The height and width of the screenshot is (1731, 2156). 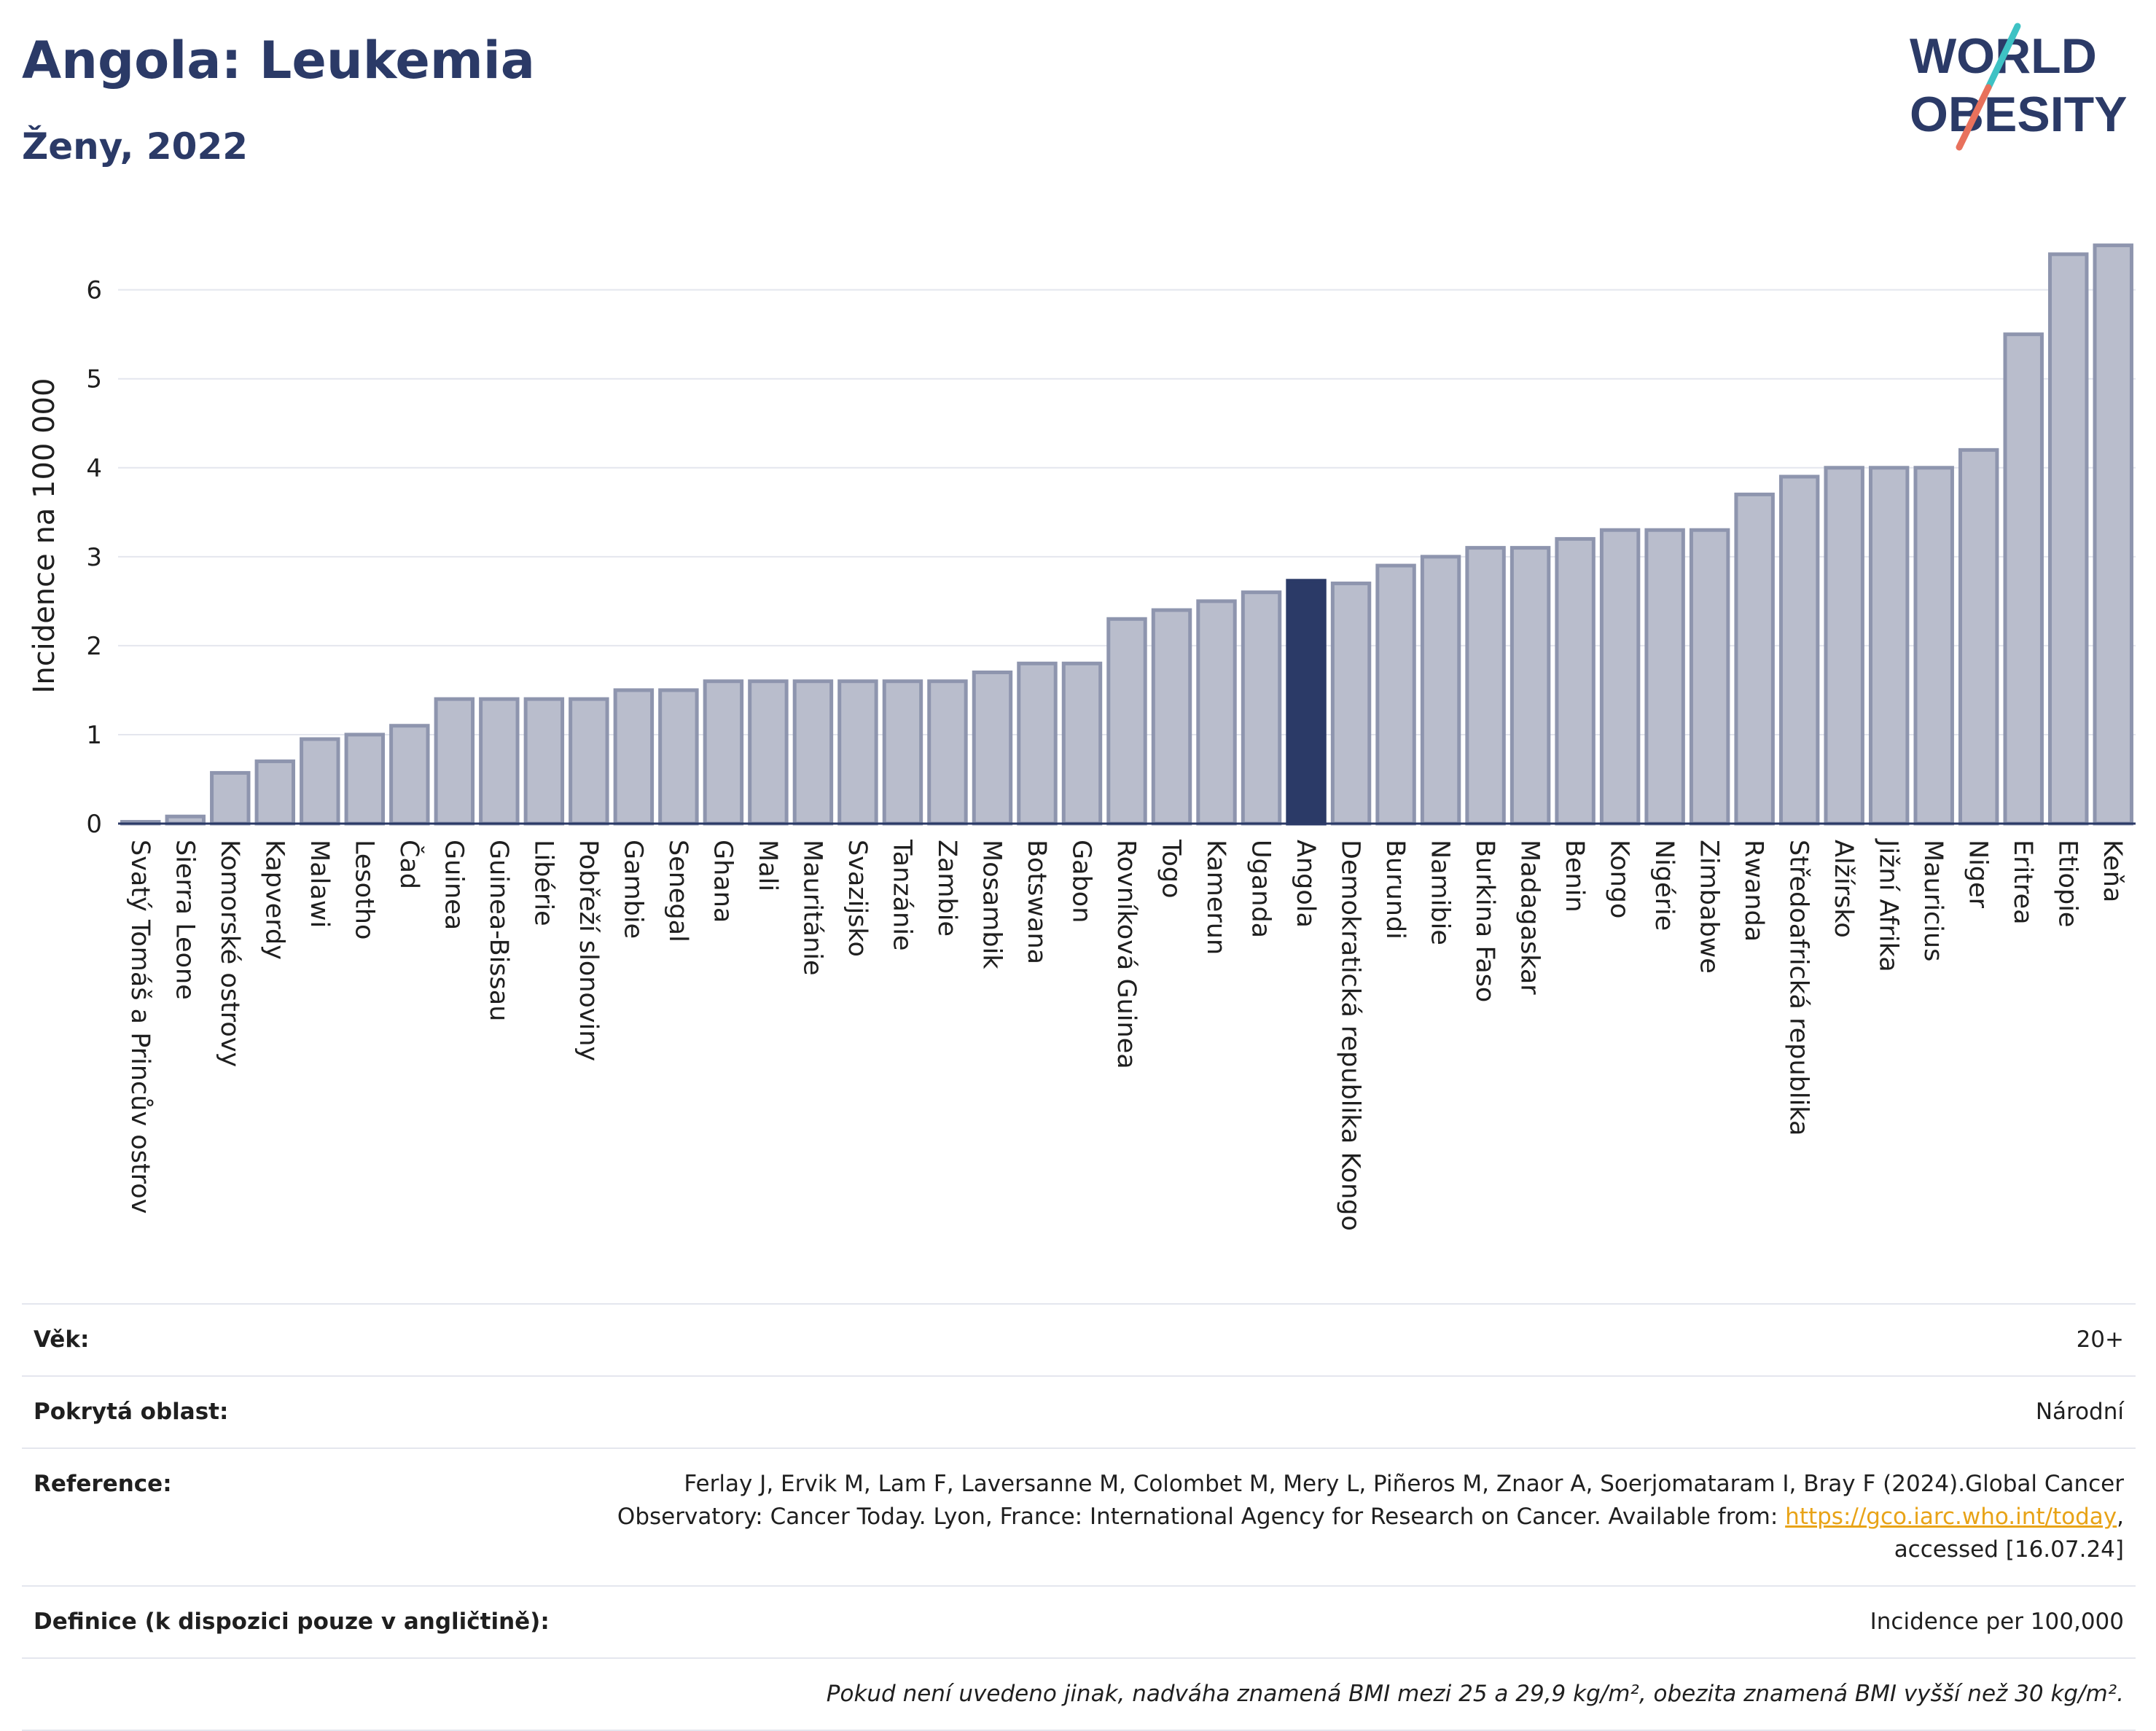 I want to click on age-value: 20+, so click(x=1368, y=1339).